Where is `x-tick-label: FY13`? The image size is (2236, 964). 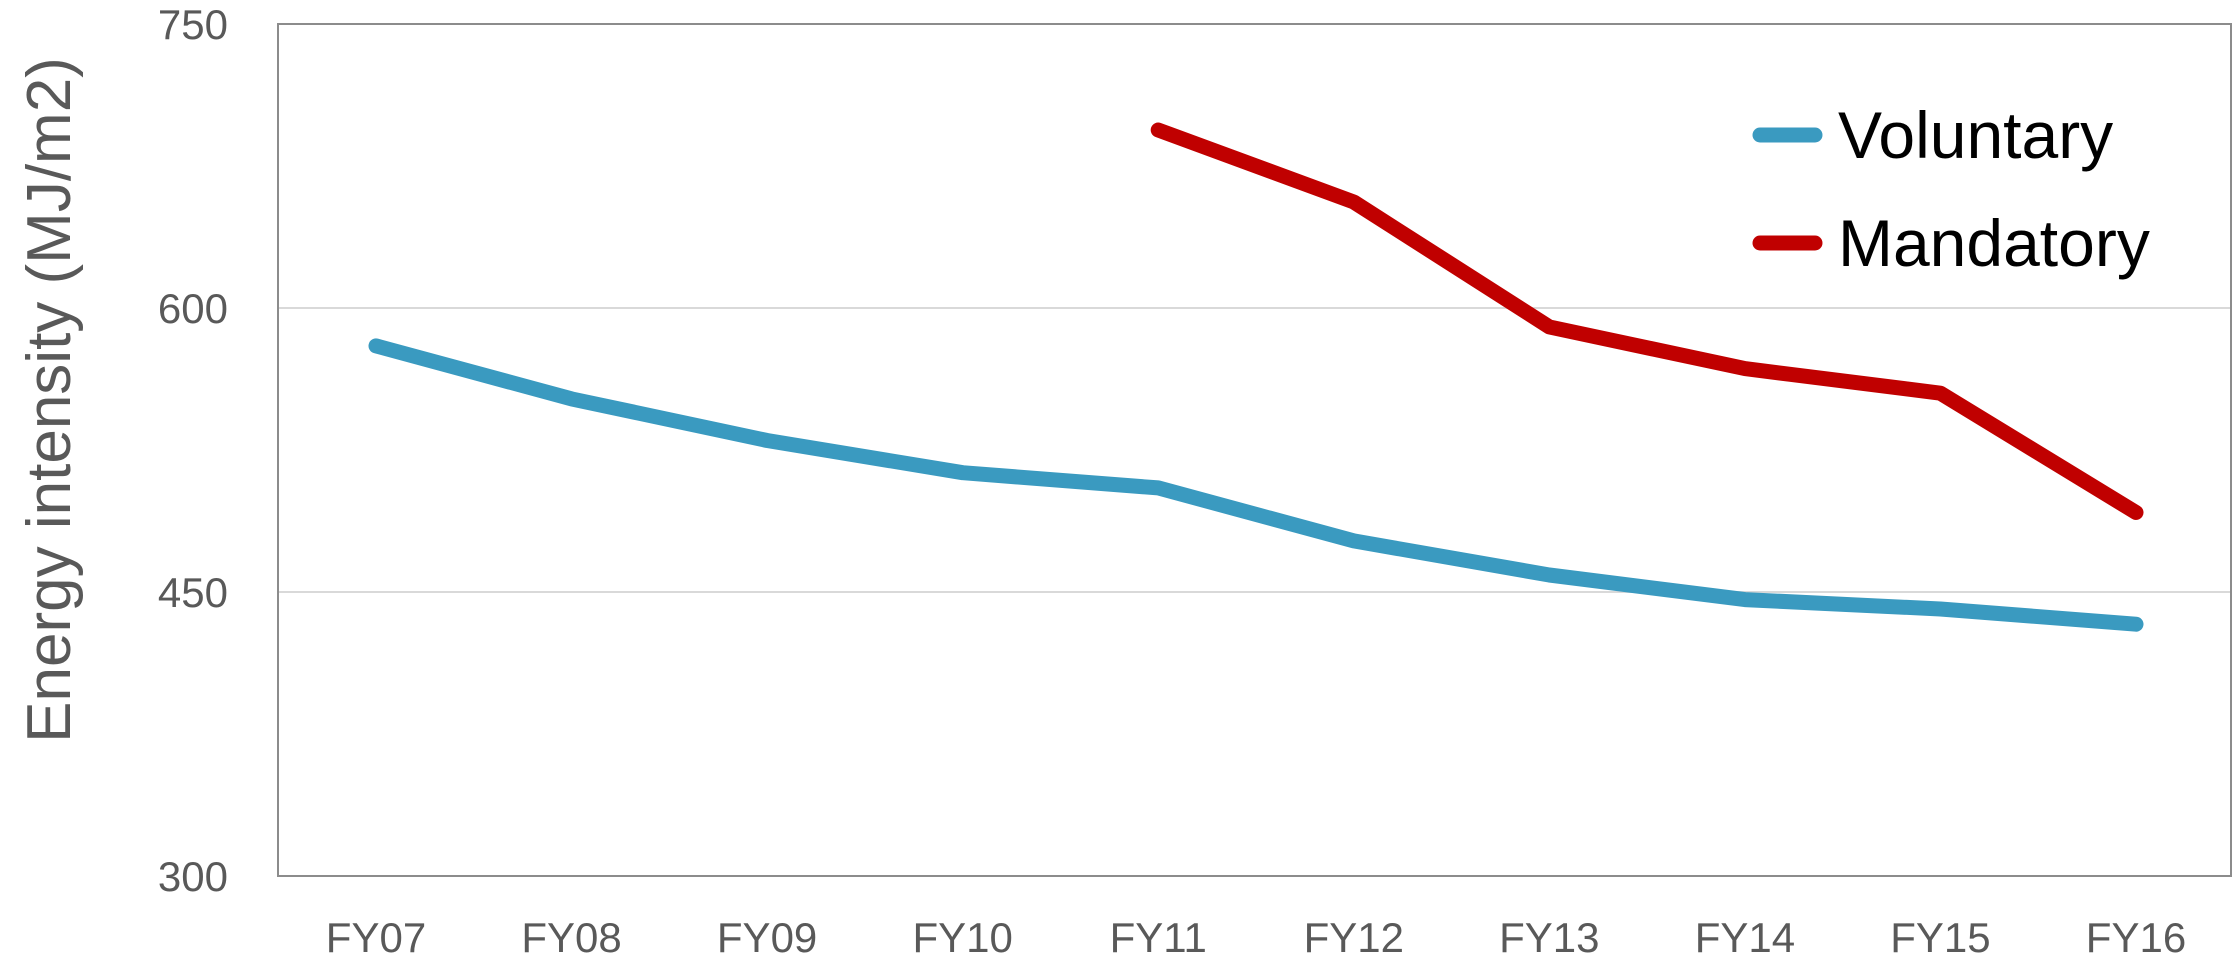
x-tick-label: FY13 is located at coordinates (1549, 936).